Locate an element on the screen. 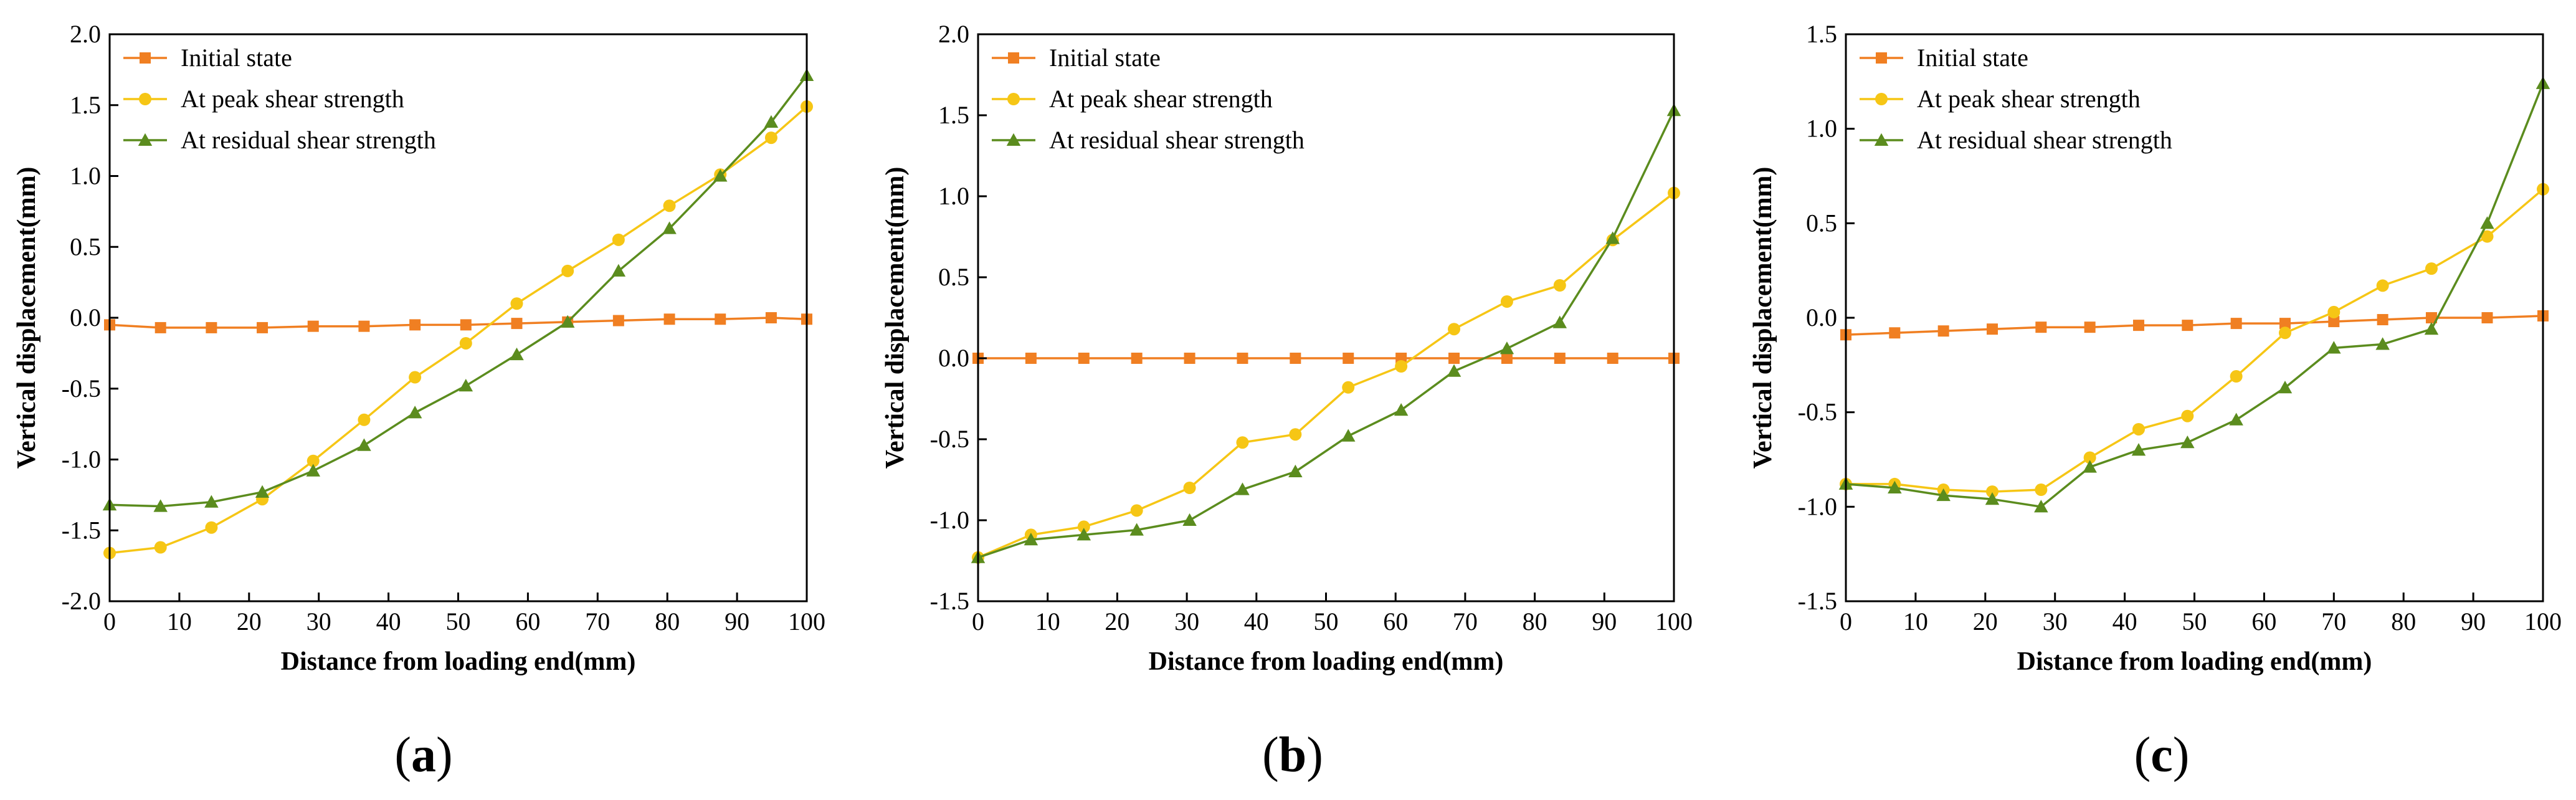 The width and height of the screenshot is (2576, 800). legend-label-0: Initial state is located at coordinates (1972, 58).